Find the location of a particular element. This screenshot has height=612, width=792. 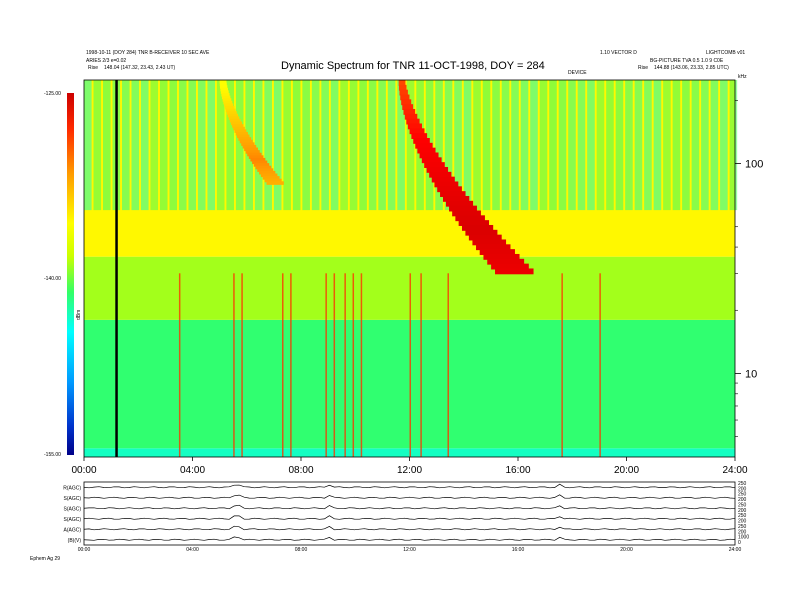

header-left-line2: ARIES 2/3 e=0.02 is located at coordinates (106, 61).